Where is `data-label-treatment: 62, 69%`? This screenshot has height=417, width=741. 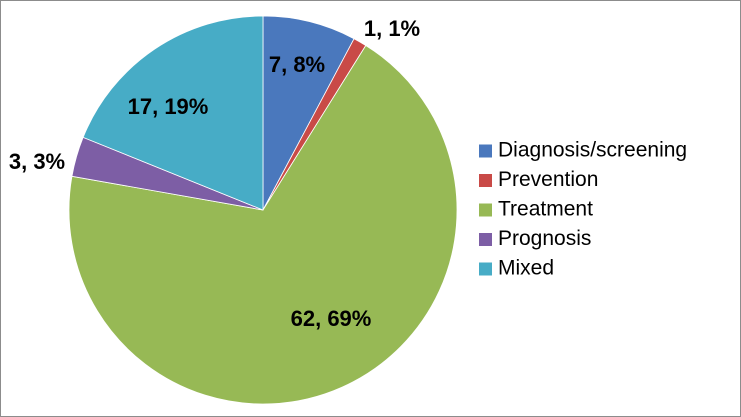 data-label-treatment: 62, 69% is located at coordinates (331, 318).